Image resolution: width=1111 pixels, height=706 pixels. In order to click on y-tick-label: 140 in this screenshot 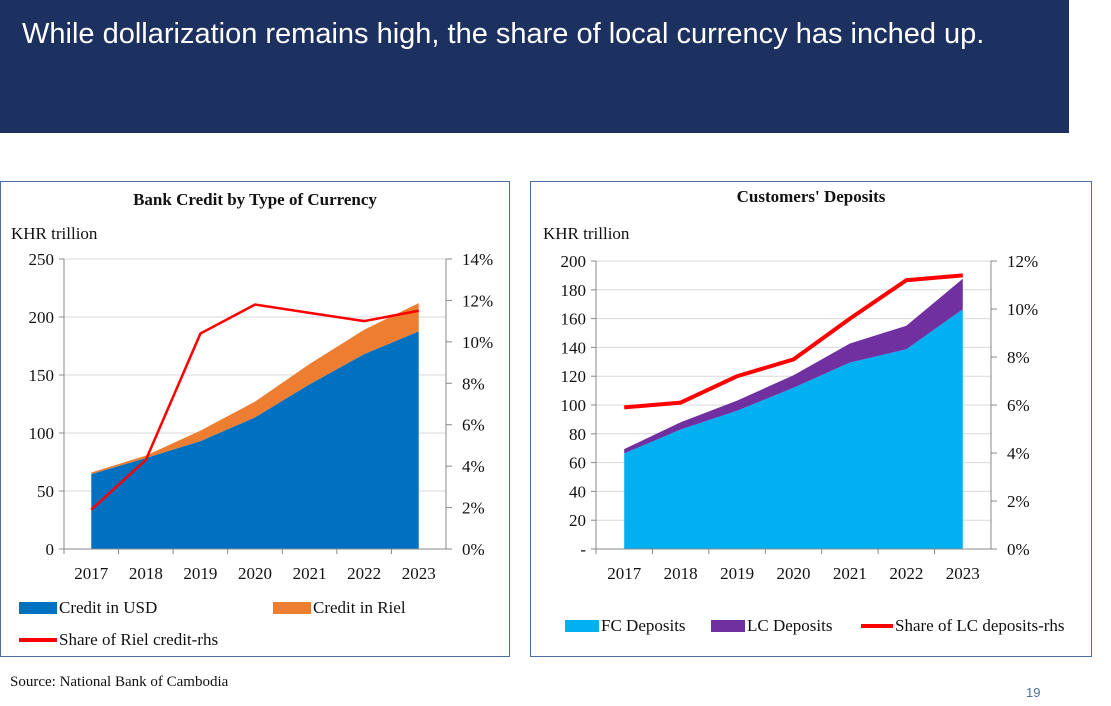, I will do `click(574, 347)`.